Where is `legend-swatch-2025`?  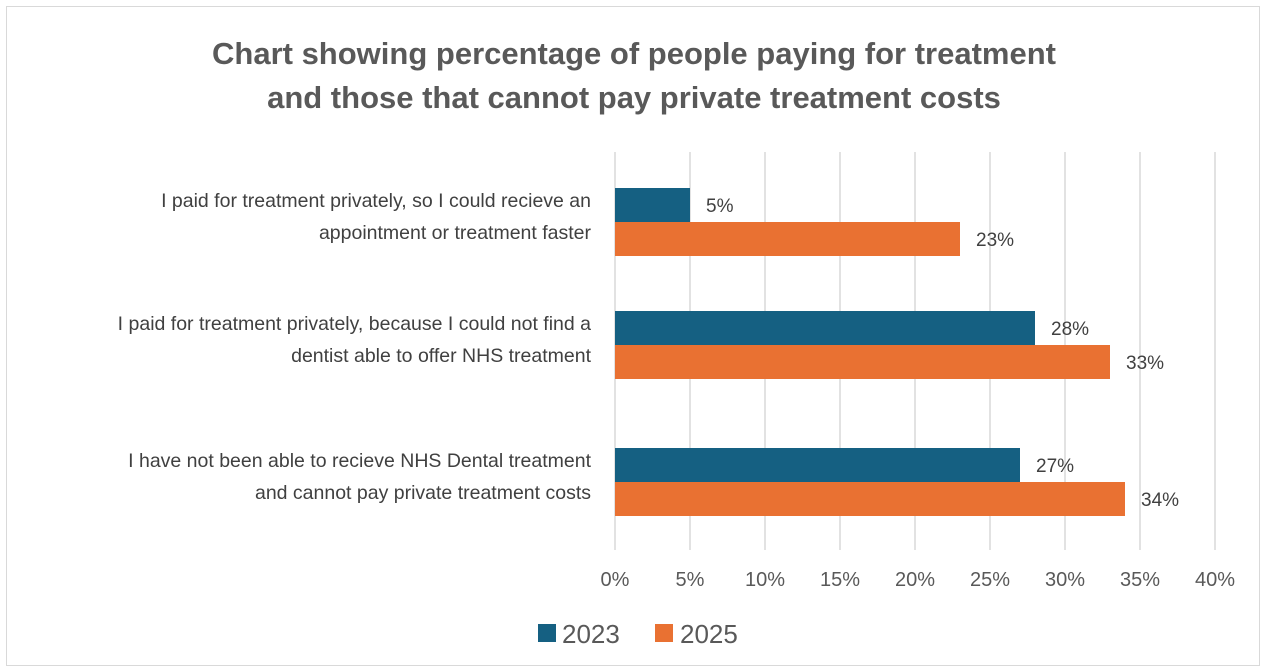 legend-swatch-2025 is located at coordinates (664, 633).